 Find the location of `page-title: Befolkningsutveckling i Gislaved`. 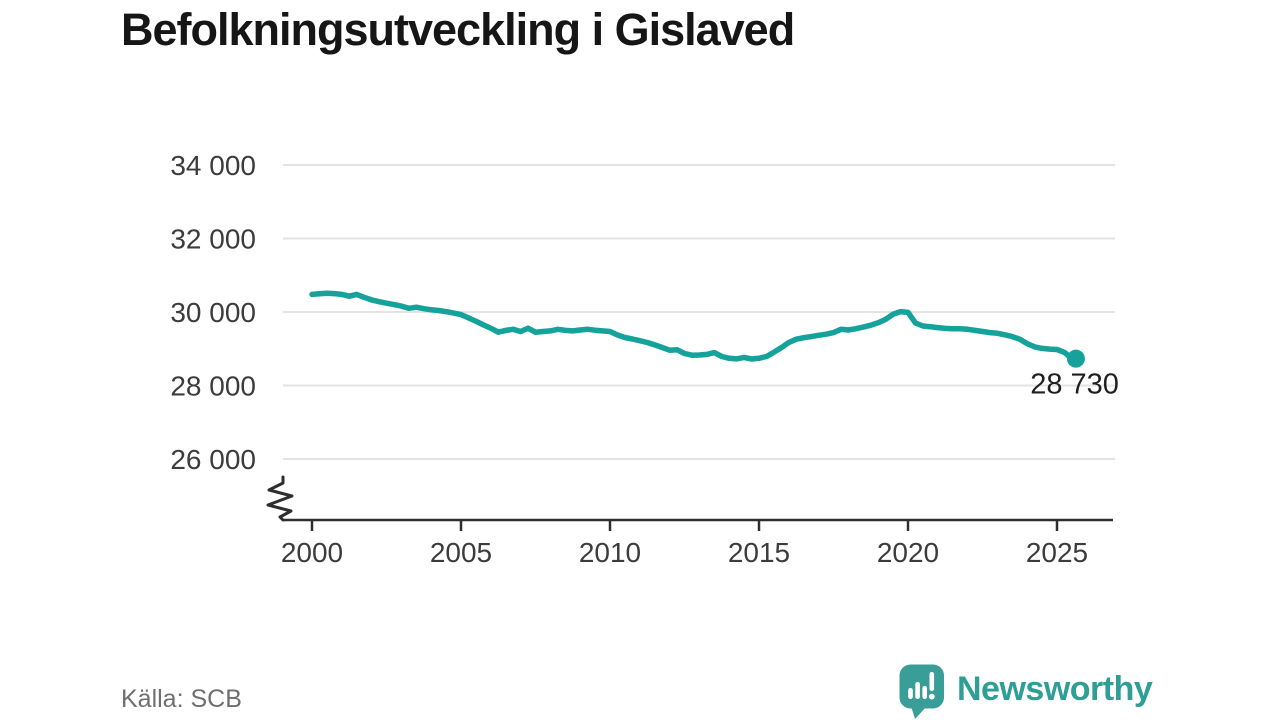

page-title: Befolkningsutveckling i Gislaved is located at coordinates (458, 29).